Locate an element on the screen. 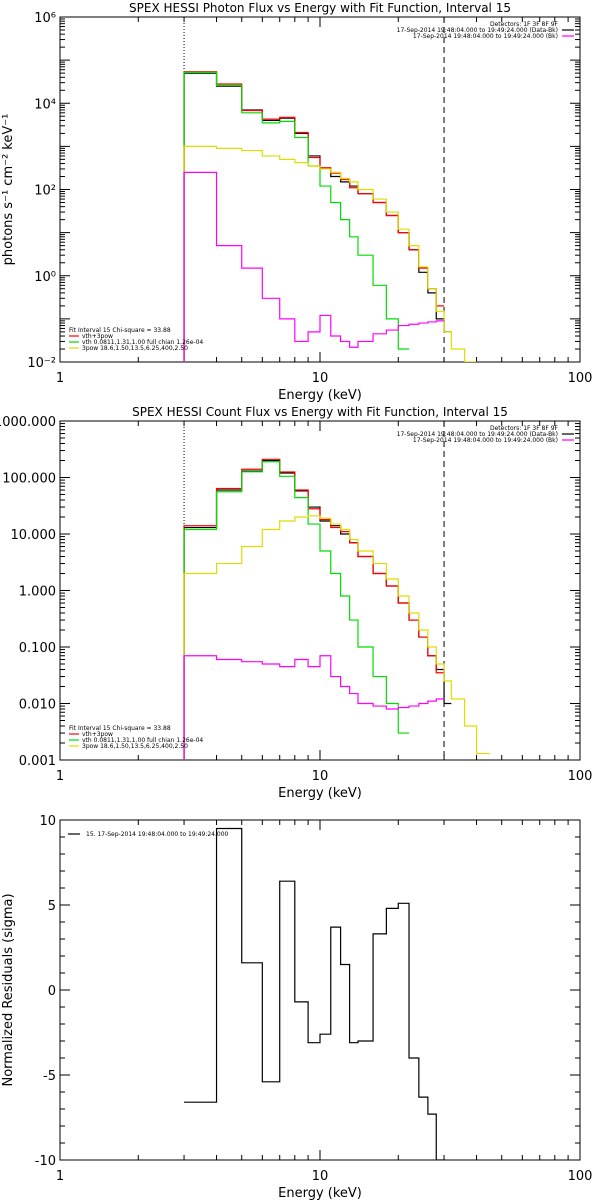  y-tick-label: -5 is located at coordinates (49, 1076).